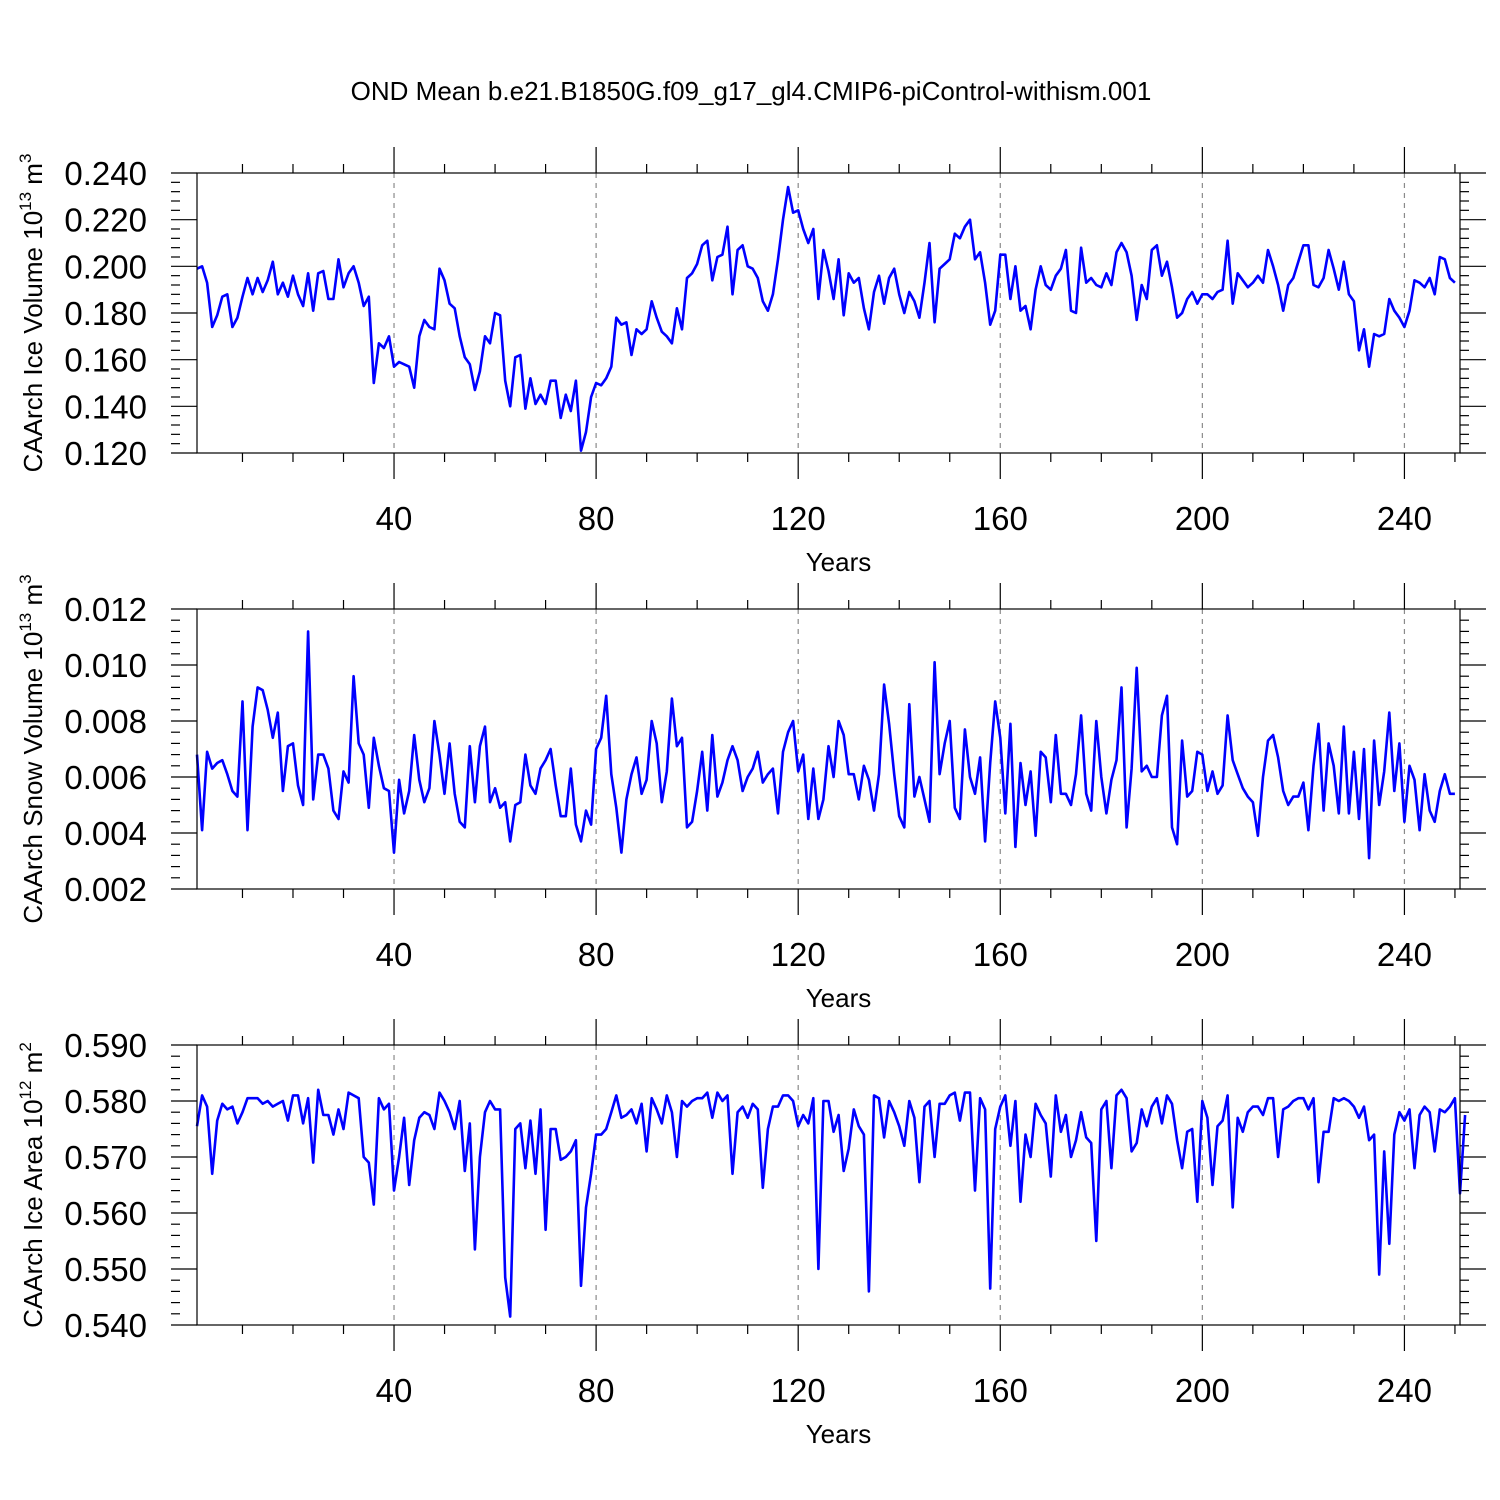  I want to click on series-line-snow-volume, so click(825, 745).